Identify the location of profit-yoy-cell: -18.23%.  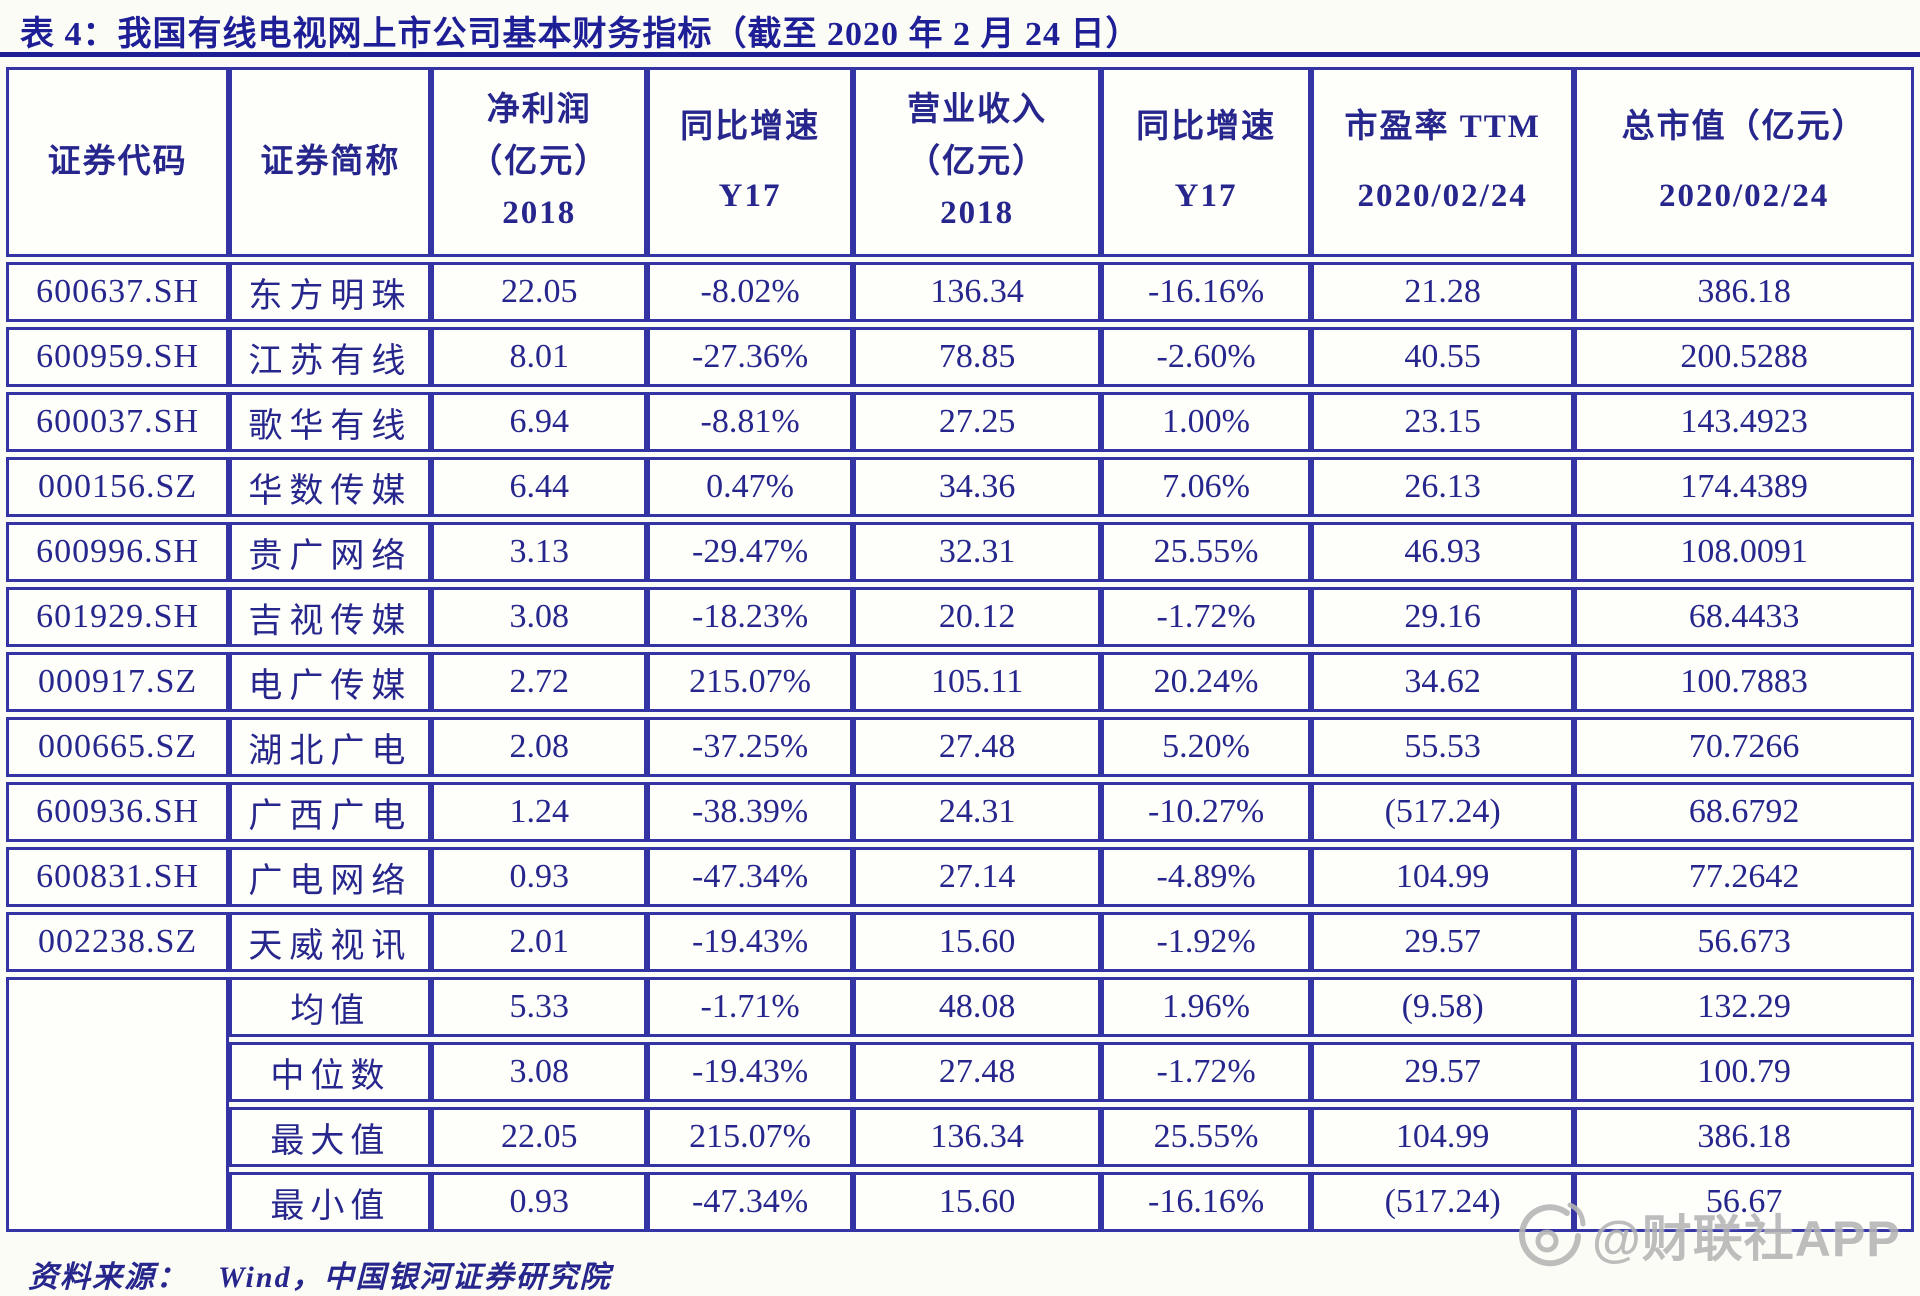
(750, 617).